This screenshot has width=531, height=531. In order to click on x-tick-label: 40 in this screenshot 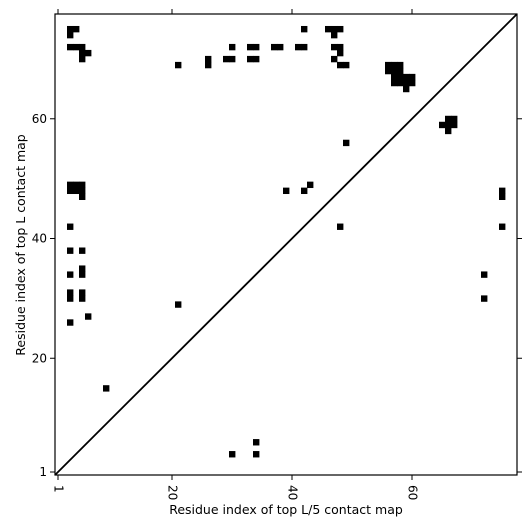, I will do `click(293, 492)`.